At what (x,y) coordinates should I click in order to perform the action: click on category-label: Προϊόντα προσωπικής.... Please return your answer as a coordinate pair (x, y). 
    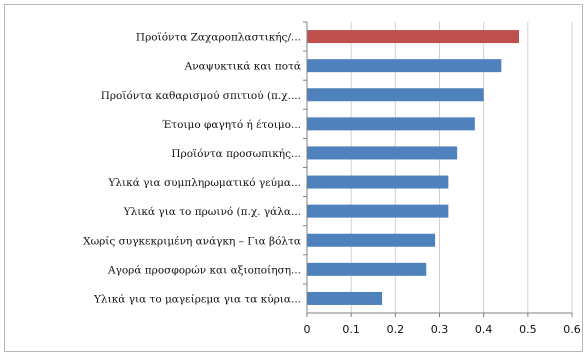
    Looking at the image, I should click on (236, 153).